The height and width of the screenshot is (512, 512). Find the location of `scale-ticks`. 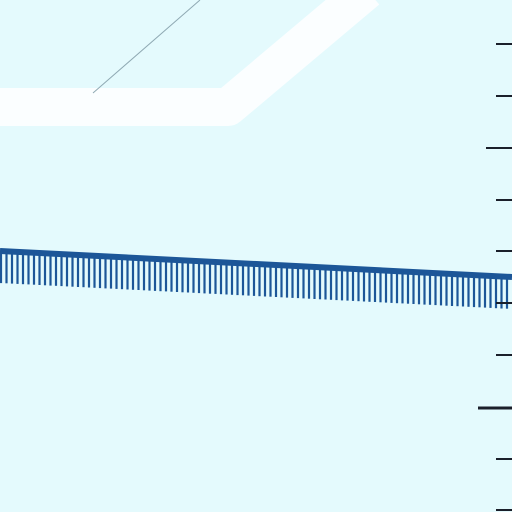

scale-ticks is located at coordinates (495, 277).